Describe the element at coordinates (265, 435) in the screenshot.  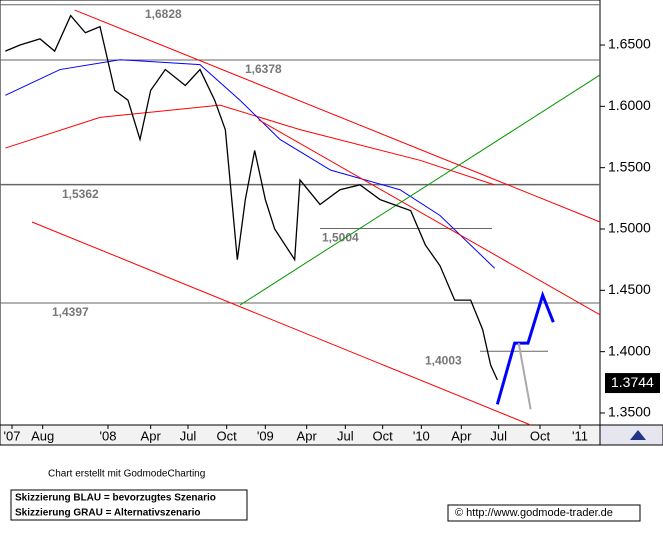
I see `x-tick-label: '09` at that location.